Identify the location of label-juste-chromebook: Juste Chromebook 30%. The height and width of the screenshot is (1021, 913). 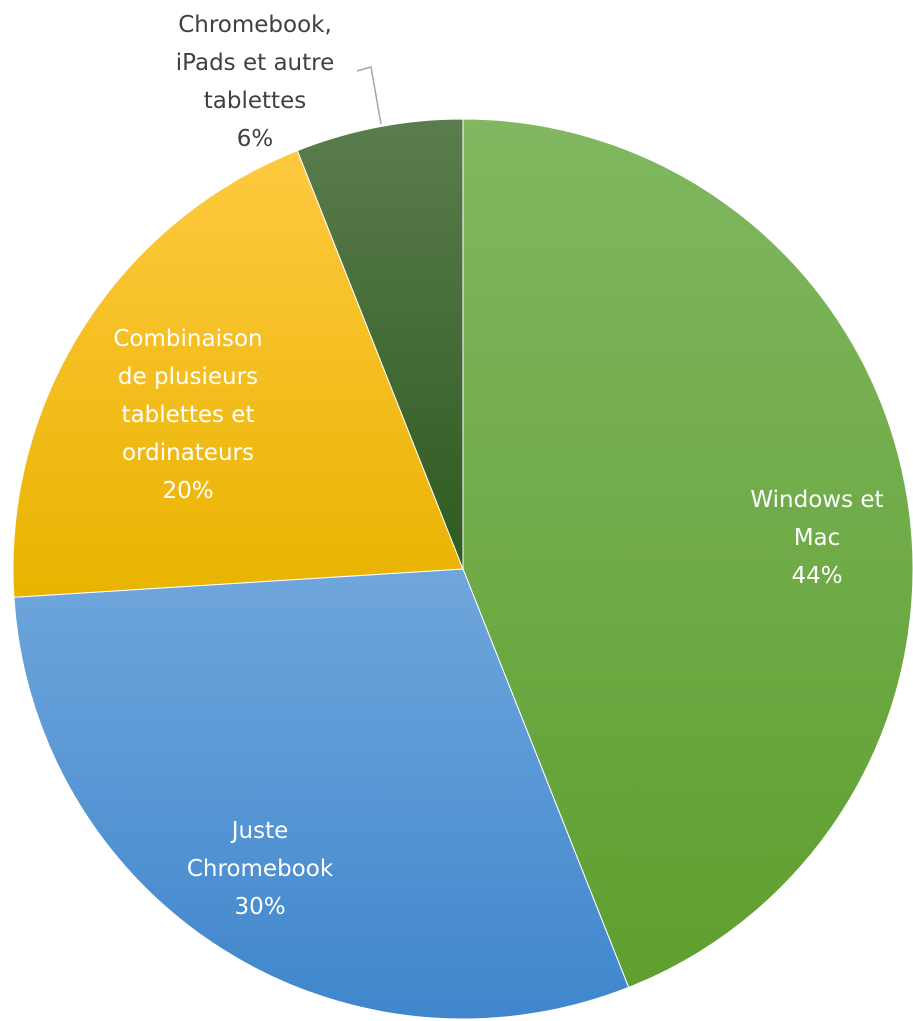
(260, 869).